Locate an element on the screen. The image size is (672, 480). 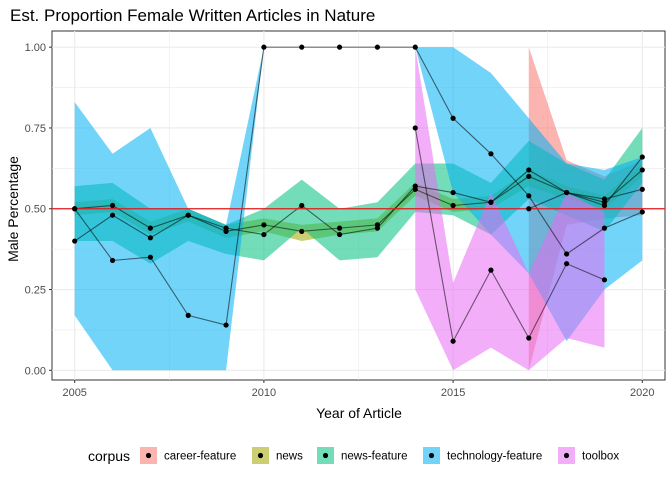
legend-label-technology-feature: technology-feature is located at coordinates (494, 457).